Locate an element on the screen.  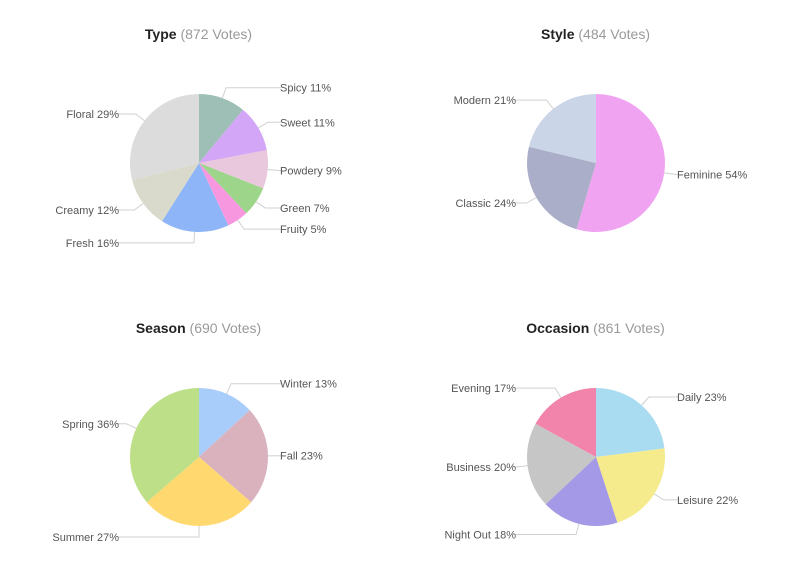
pie-slice-business is located at coordinates (561, 464).